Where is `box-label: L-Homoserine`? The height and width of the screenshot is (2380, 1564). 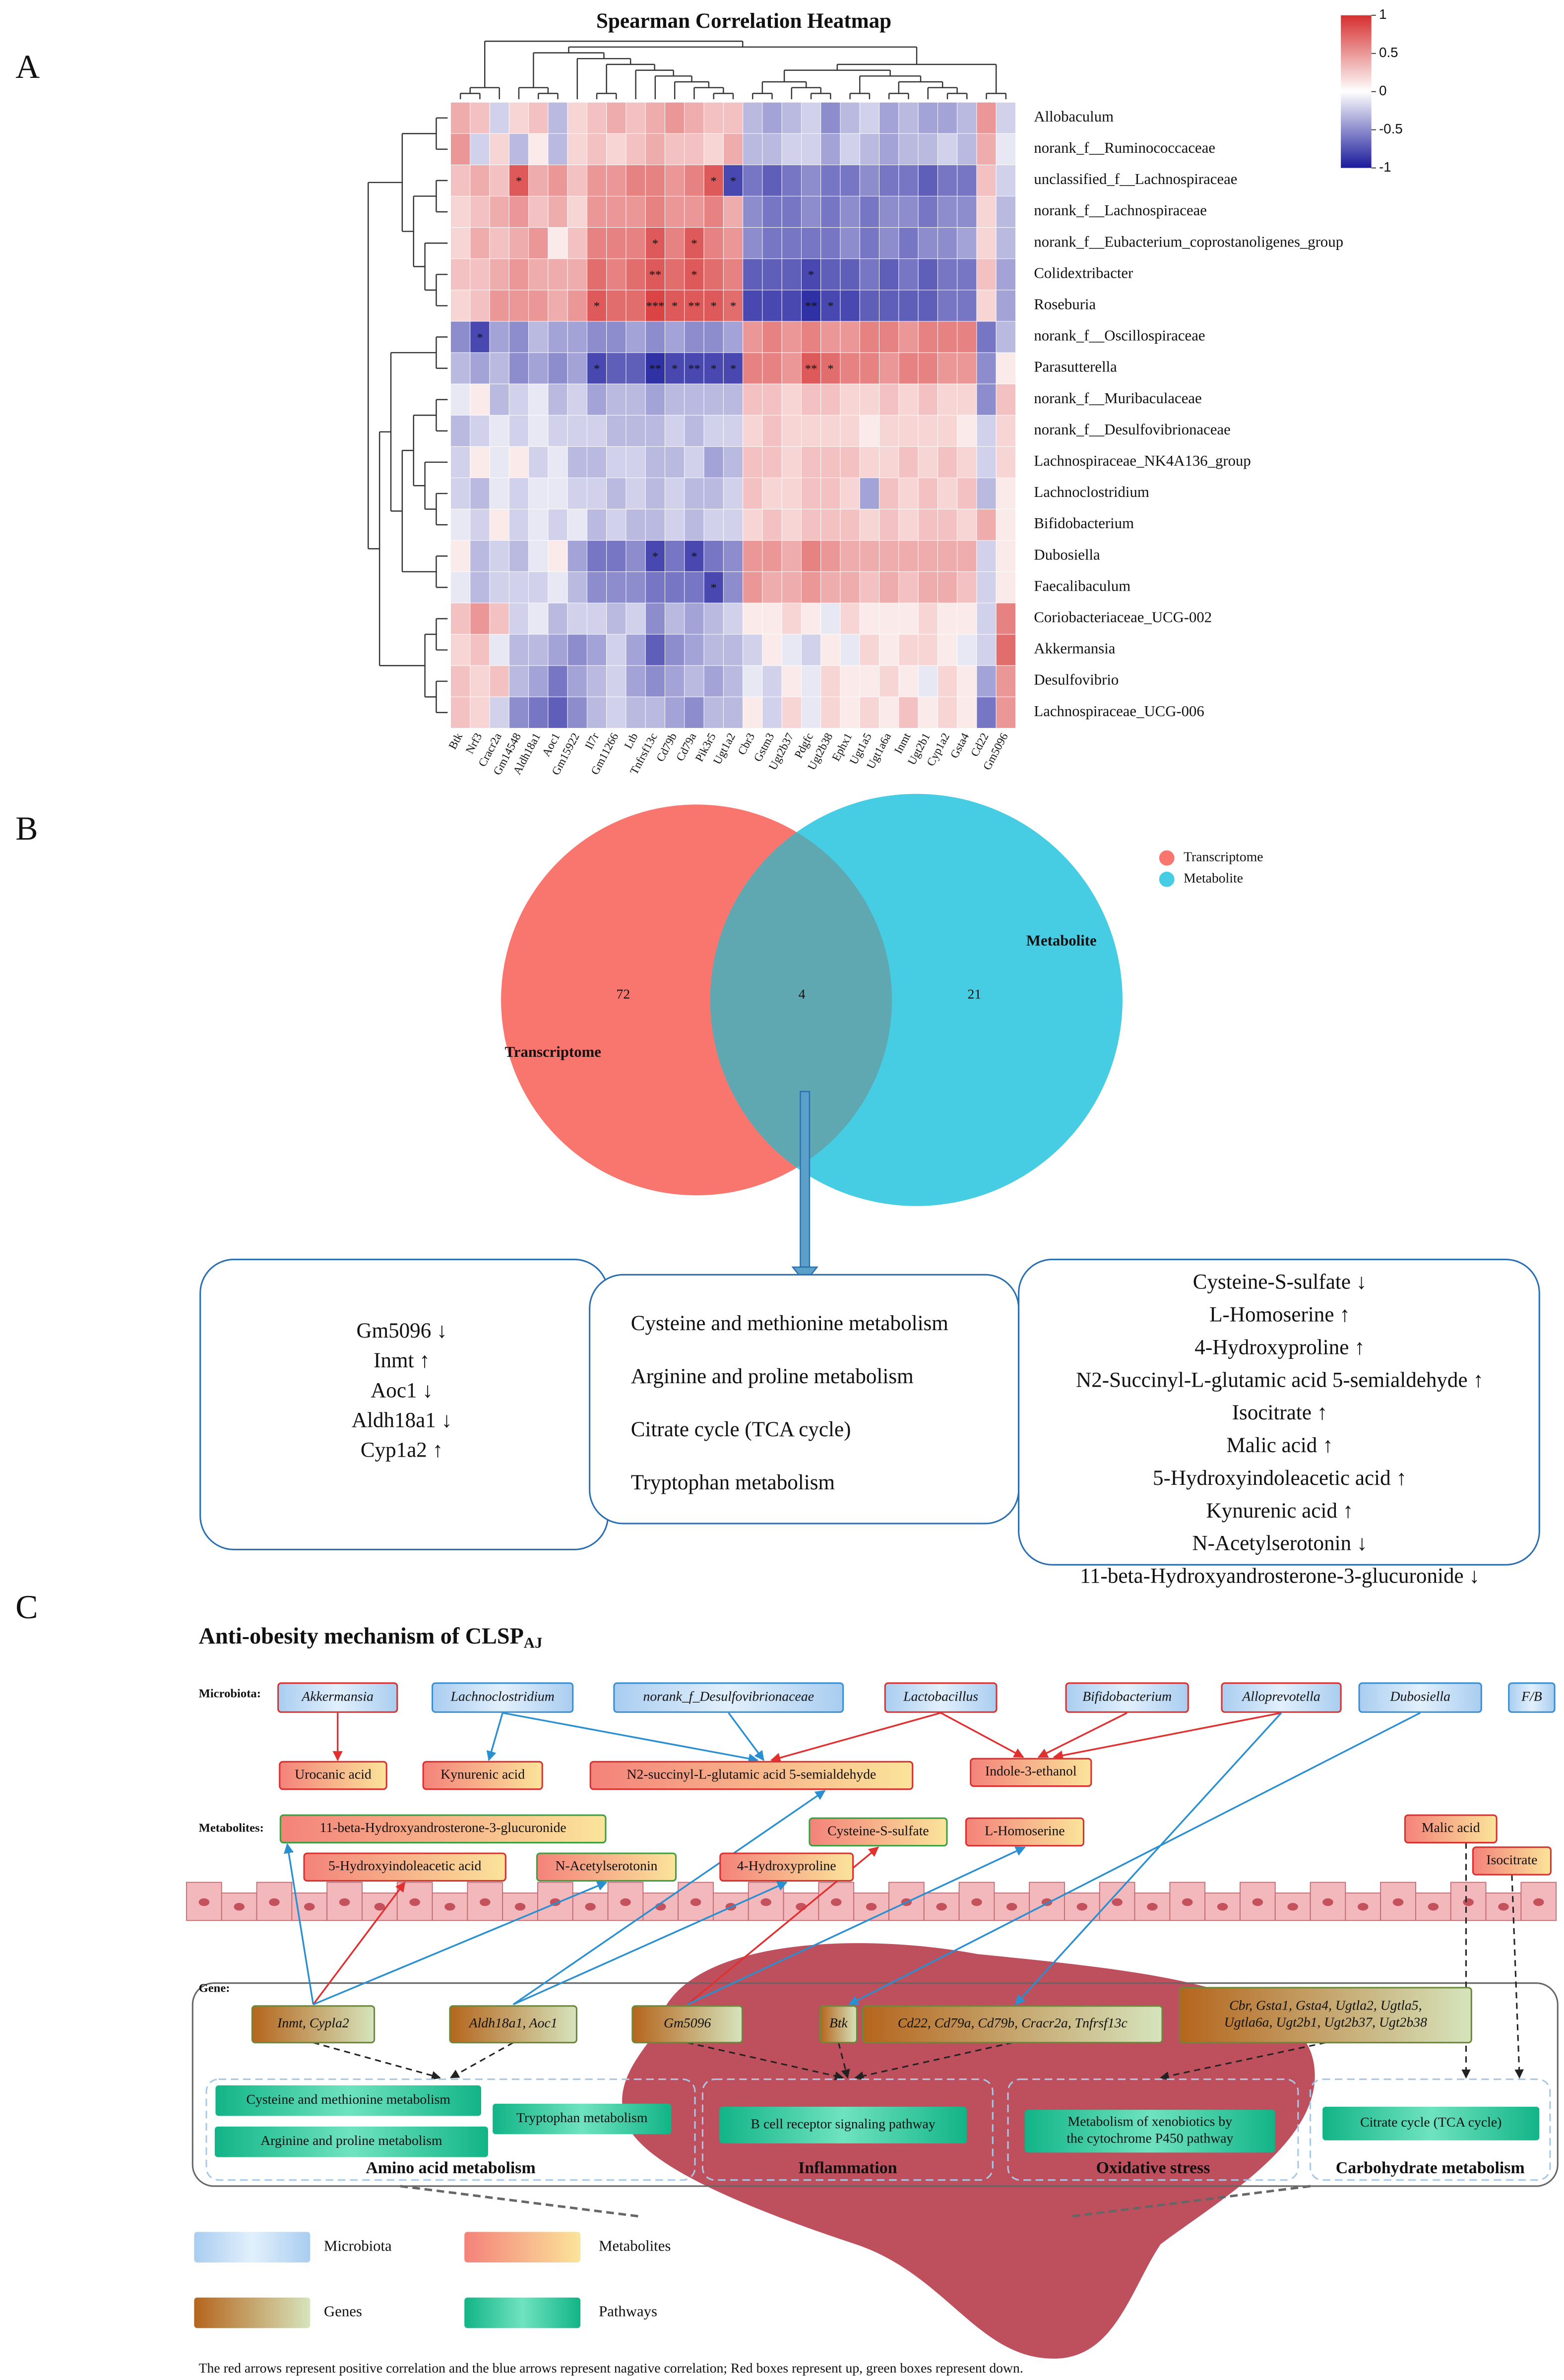 box-label: L-Homoserine is located at coordinates (1024, 1830).